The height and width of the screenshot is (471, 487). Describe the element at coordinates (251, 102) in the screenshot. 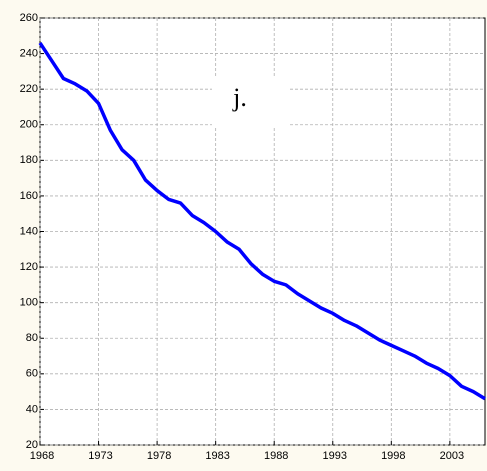

I see `annotation-box` at that location.